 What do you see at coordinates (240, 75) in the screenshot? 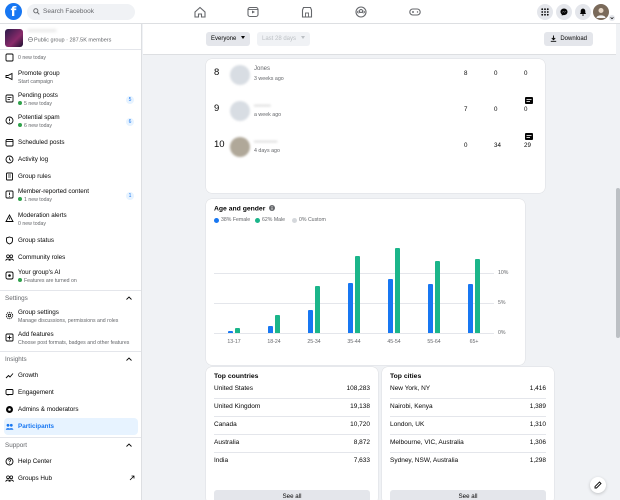
I see `member-avatar` at bounding box center [240, 75].